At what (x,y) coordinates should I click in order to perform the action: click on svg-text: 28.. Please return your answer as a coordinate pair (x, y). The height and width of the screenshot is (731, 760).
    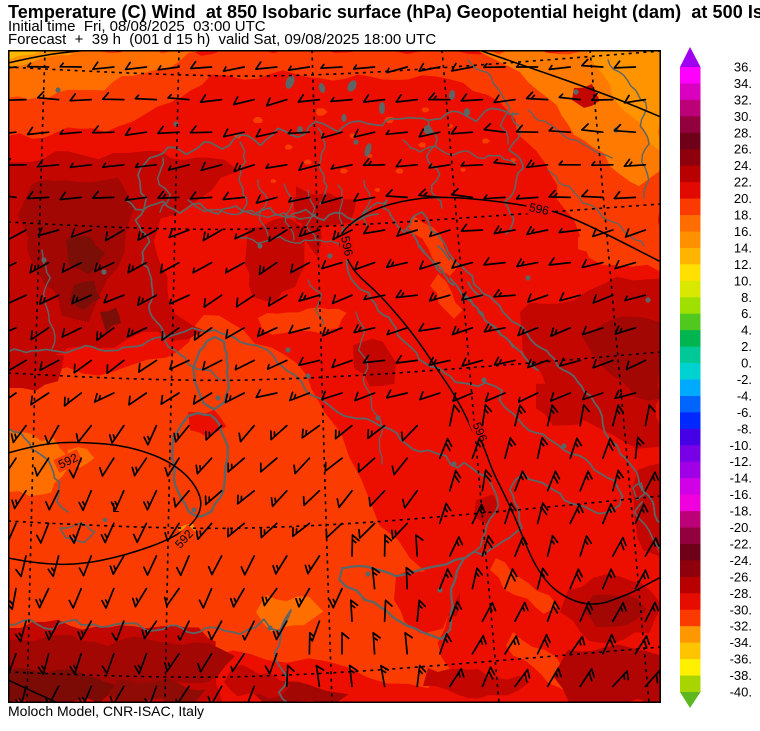
    Looking at the image, I should click on (743, 132).